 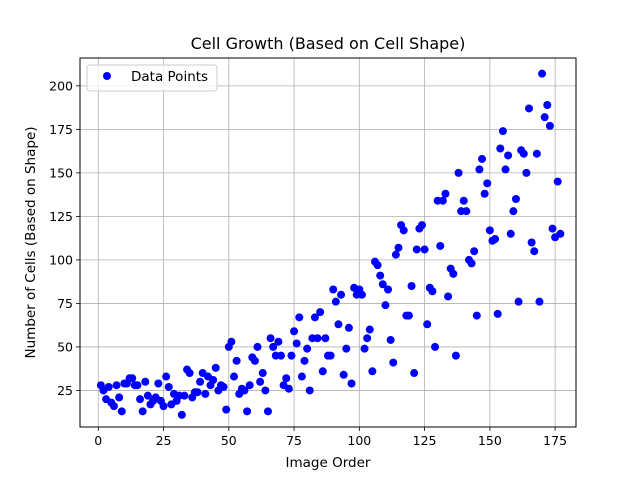 I want to click on y-axis-label: Number of Cells (Based on Shape), so click(x=31, y=242).